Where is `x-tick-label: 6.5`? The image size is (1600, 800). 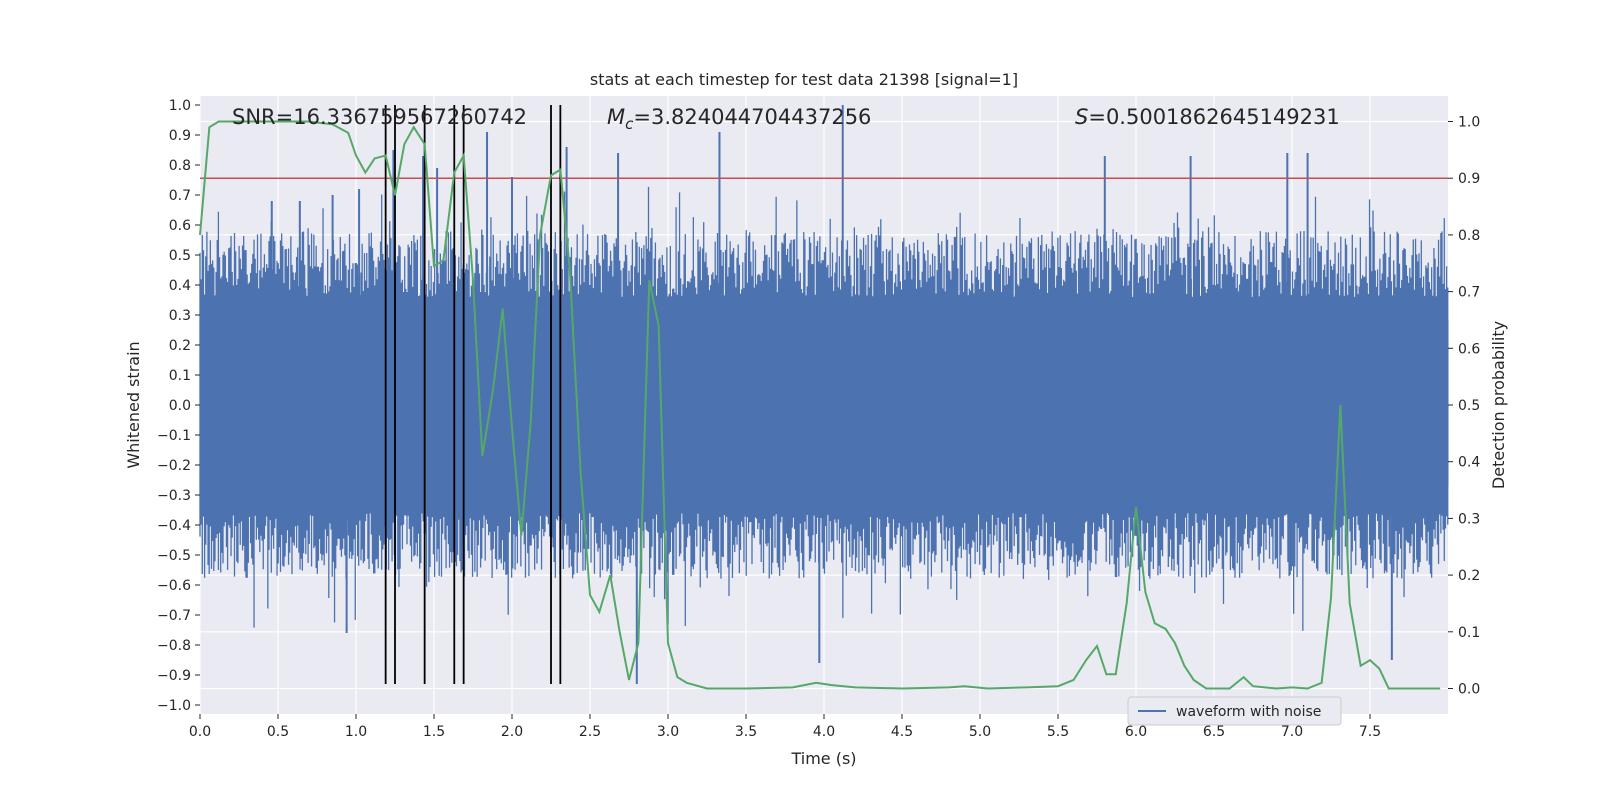
x-tick-label: 6.5 is located at coordinates (1214, 732).